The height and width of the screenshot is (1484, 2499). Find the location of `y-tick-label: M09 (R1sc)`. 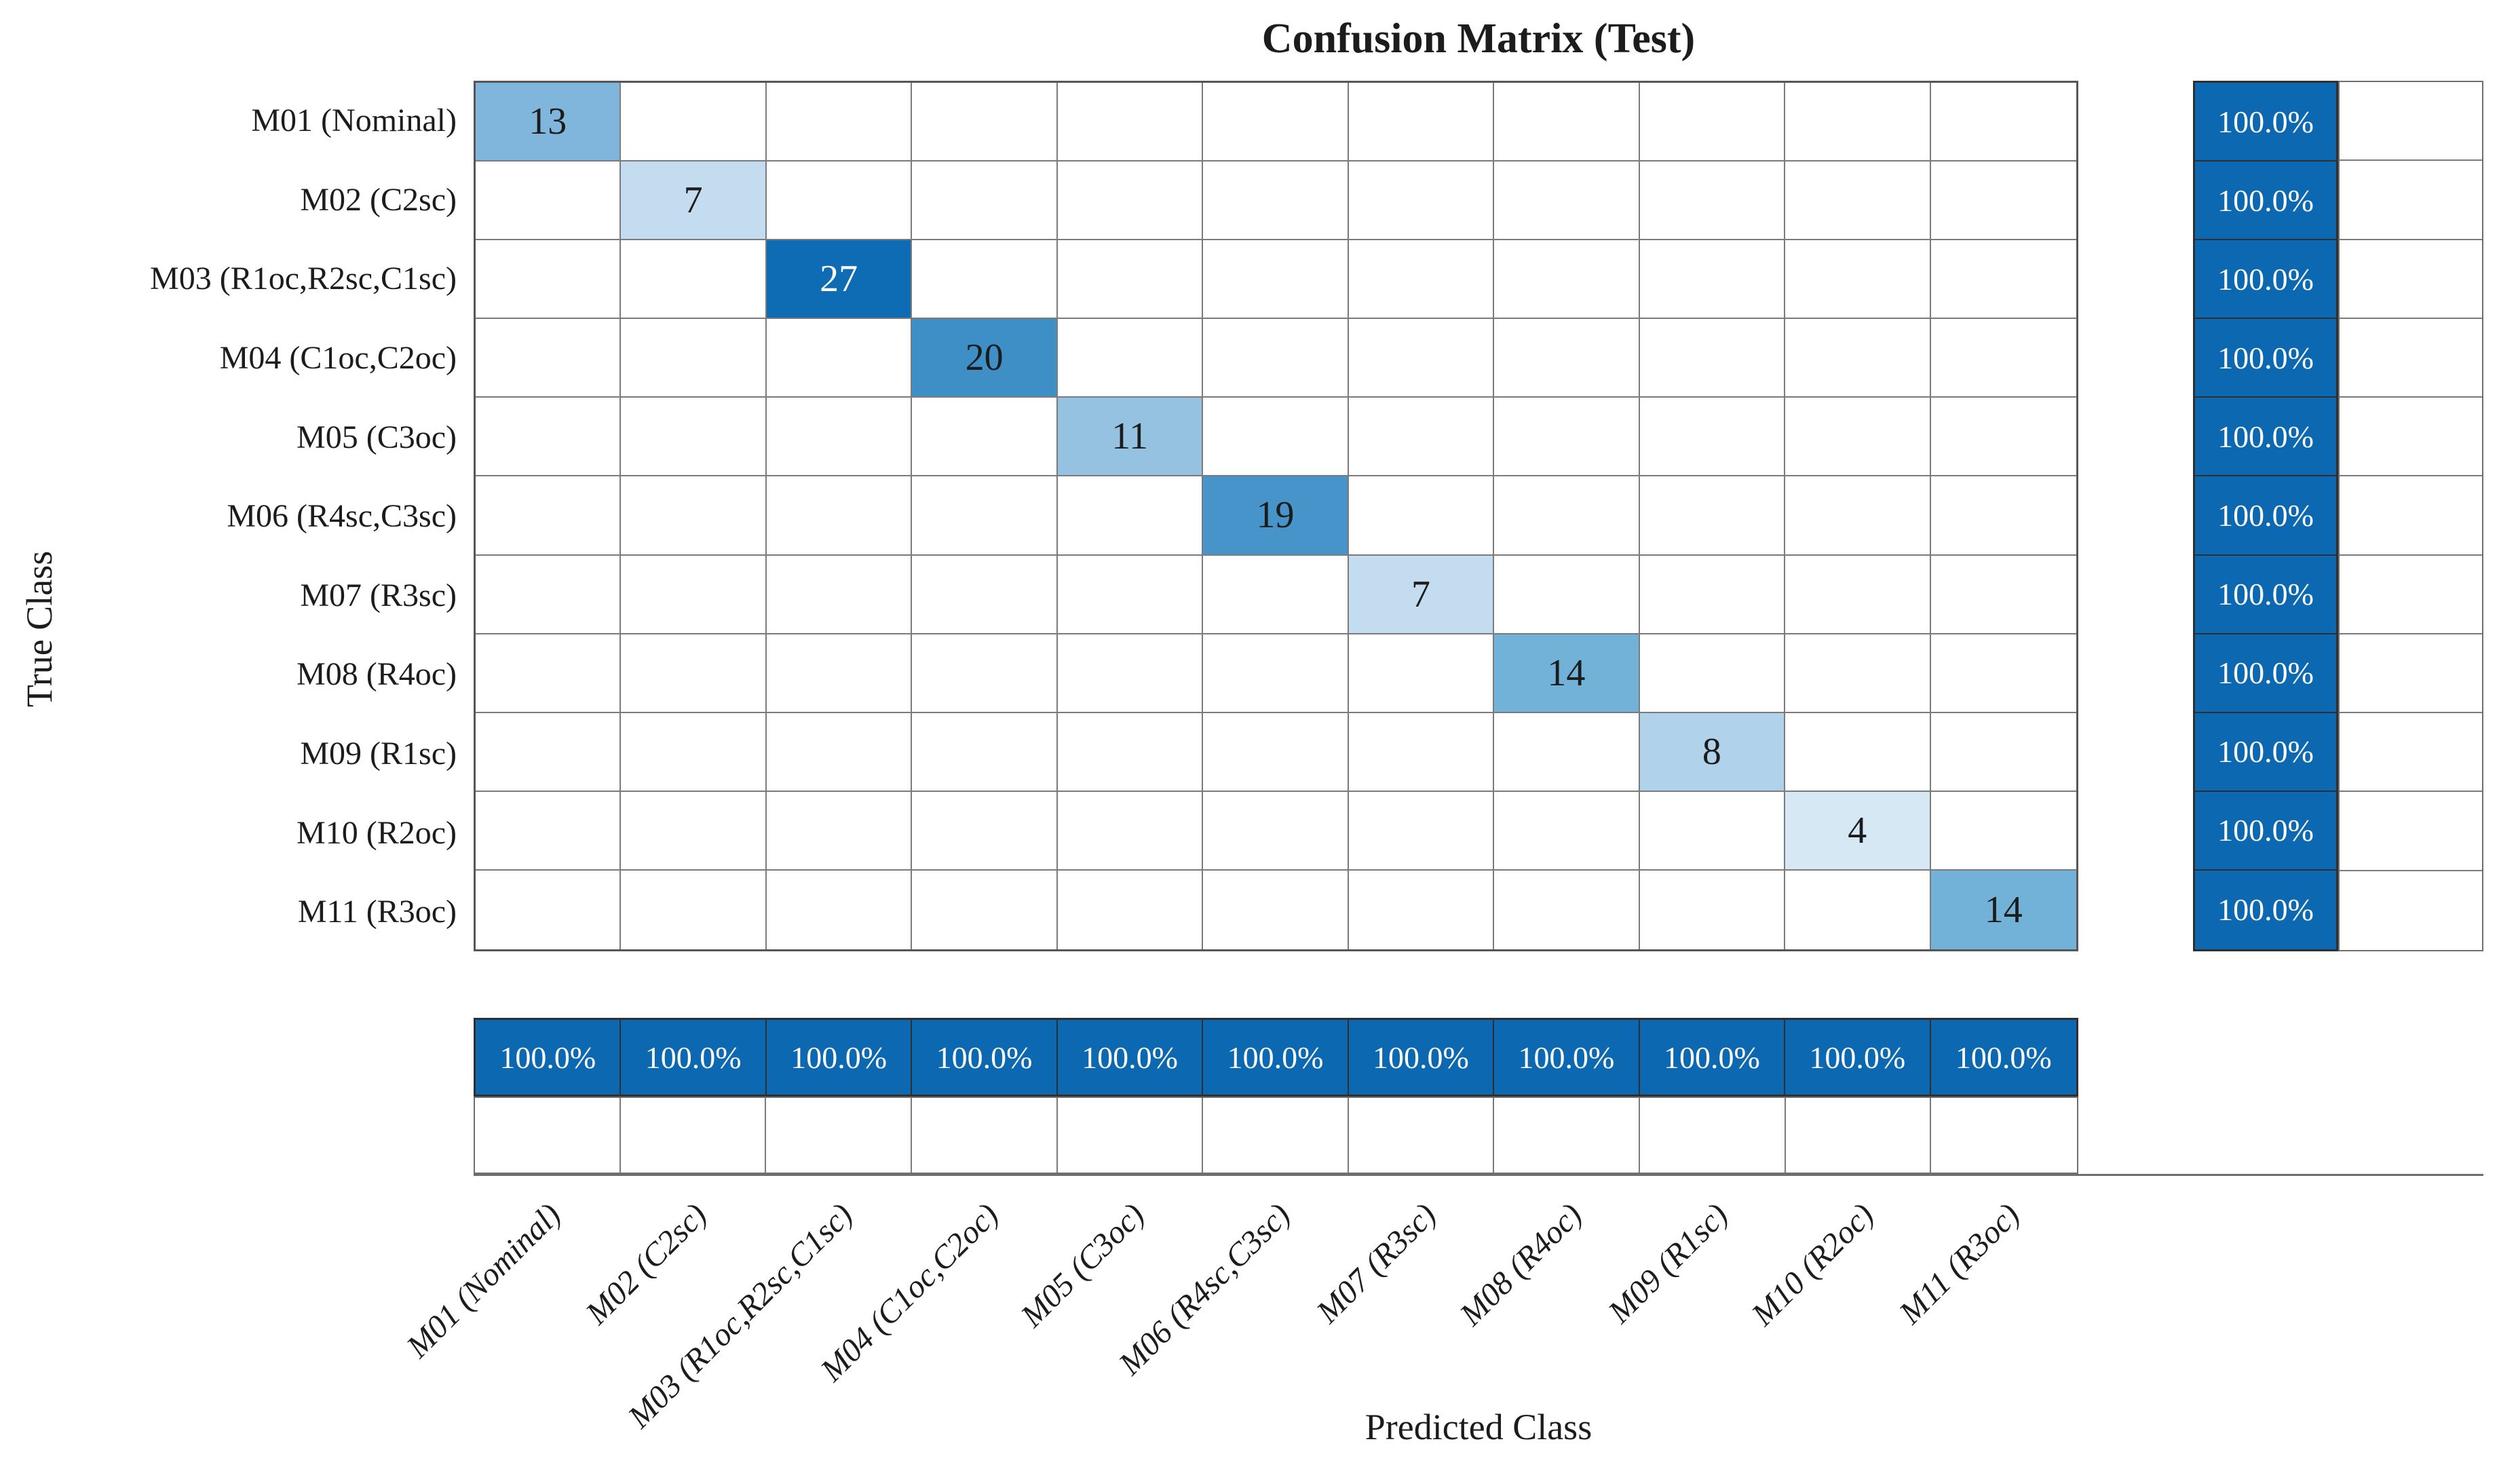

y-tick-label: M09 (R1sc) is located at coordinates (378, 754).